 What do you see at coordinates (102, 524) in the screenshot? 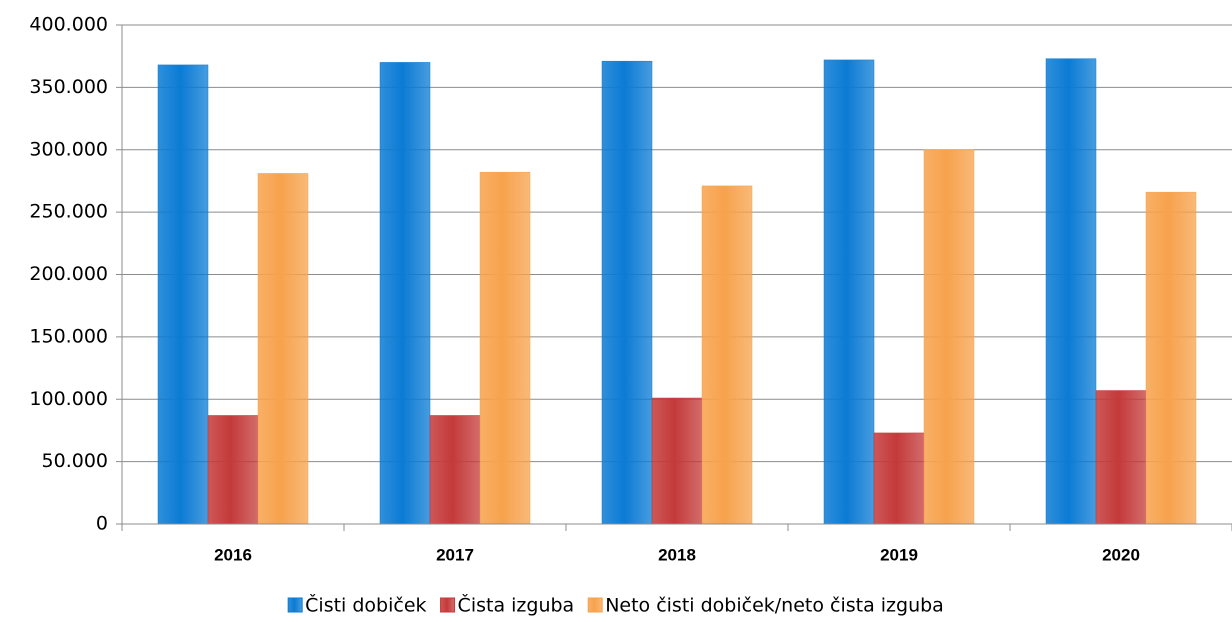
I see `y-tick-label: 0` at bounding box center [102, 524].